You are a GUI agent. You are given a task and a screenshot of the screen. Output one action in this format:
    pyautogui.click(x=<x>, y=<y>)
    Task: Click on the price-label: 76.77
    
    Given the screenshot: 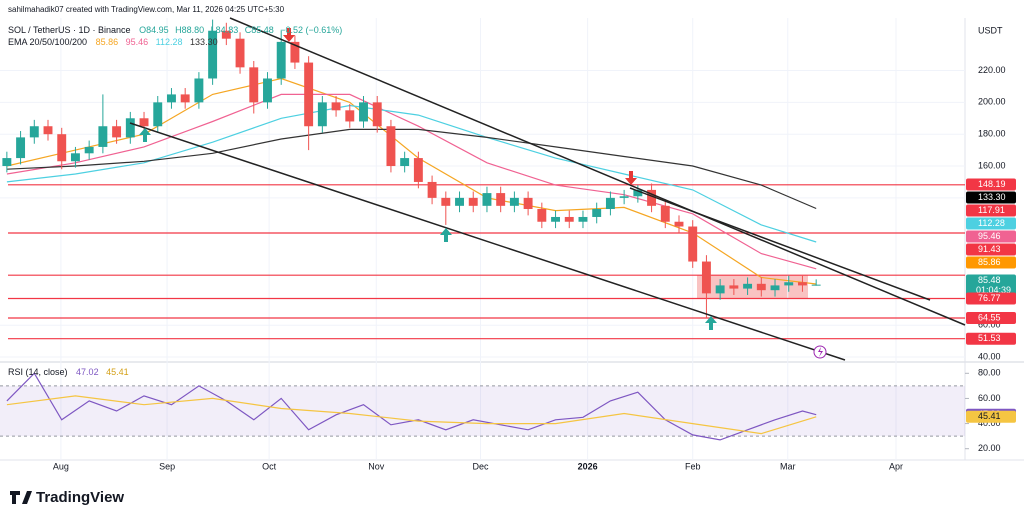 What is the action you would take?
    pyautogui.click(x=989, y=298)
    